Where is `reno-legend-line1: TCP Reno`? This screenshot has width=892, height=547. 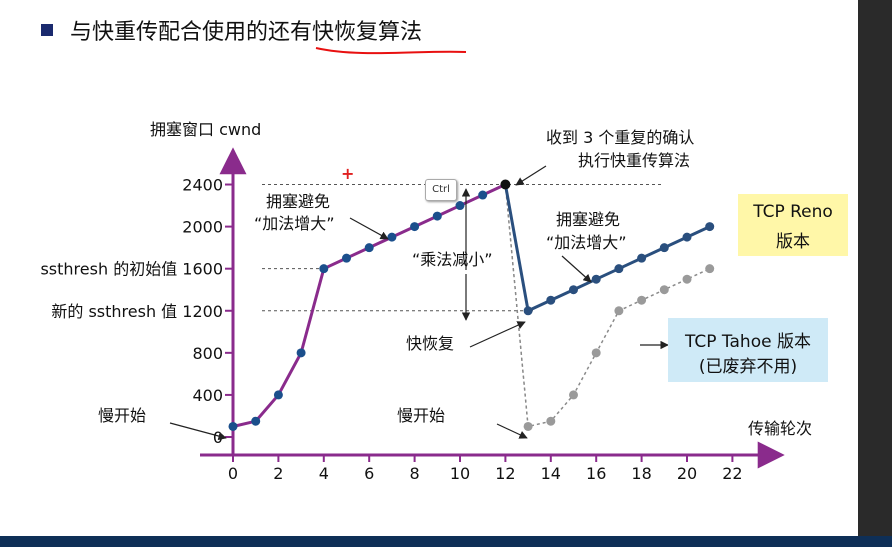
reno-legend-line1: TCP Reno is located at coordinates (793, 212).